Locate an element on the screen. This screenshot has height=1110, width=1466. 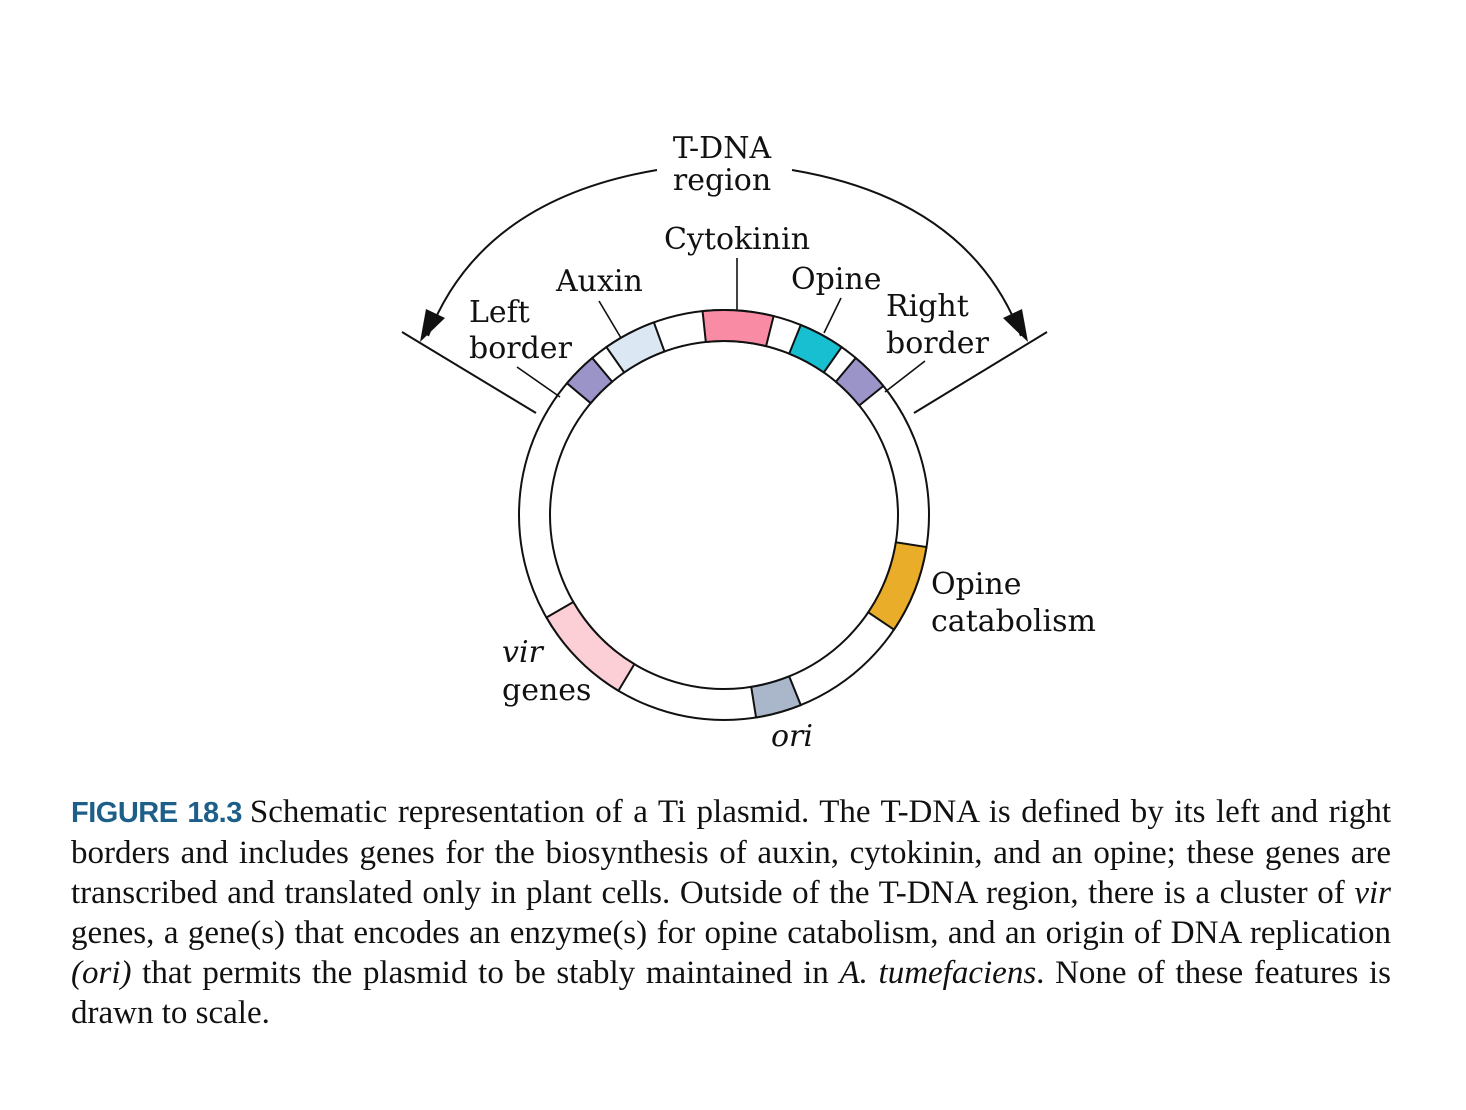
ori-segment is located at coordinates (776, 697).